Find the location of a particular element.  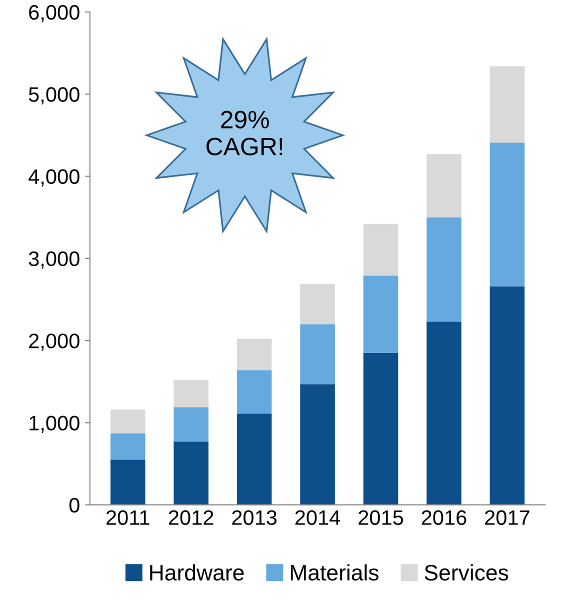

y-tick-label: 6,000 is located at coordinates (54, 13).